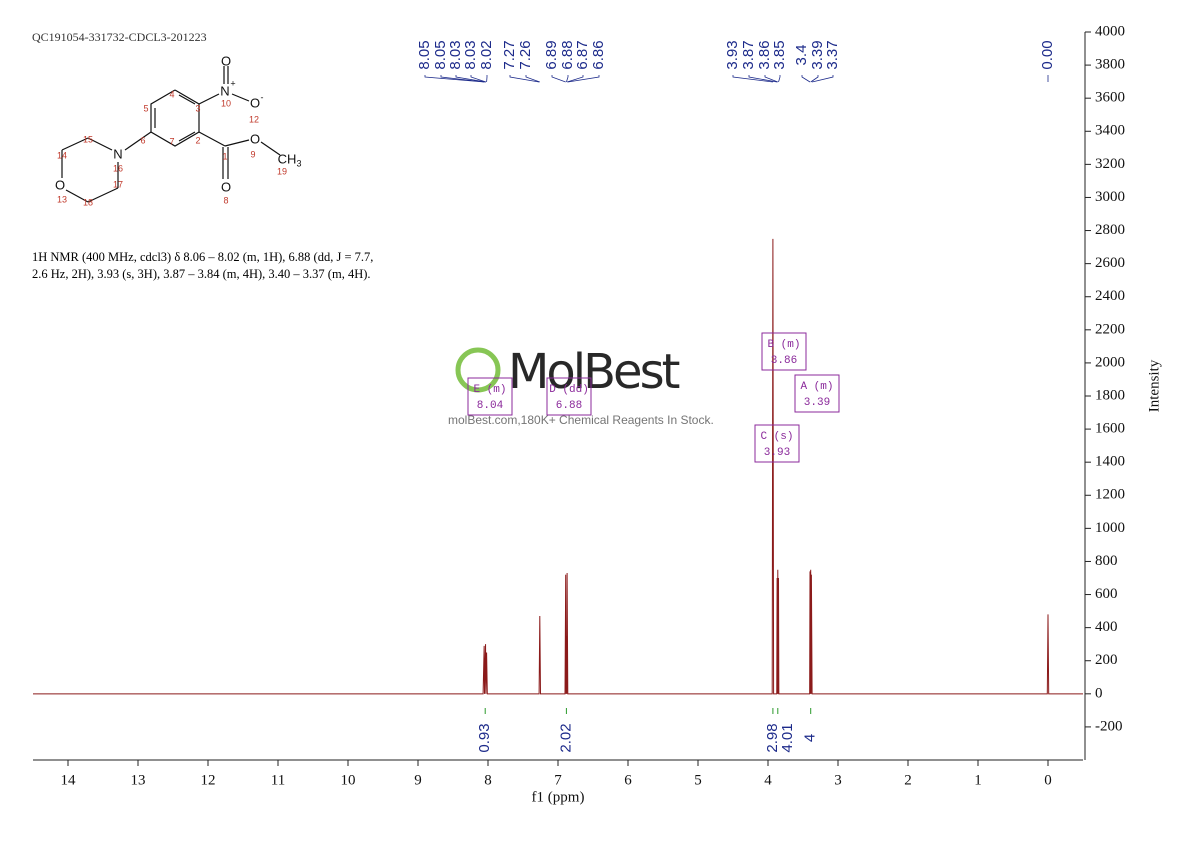  I want to click on peak-label: 8.05, so click(440, 54).